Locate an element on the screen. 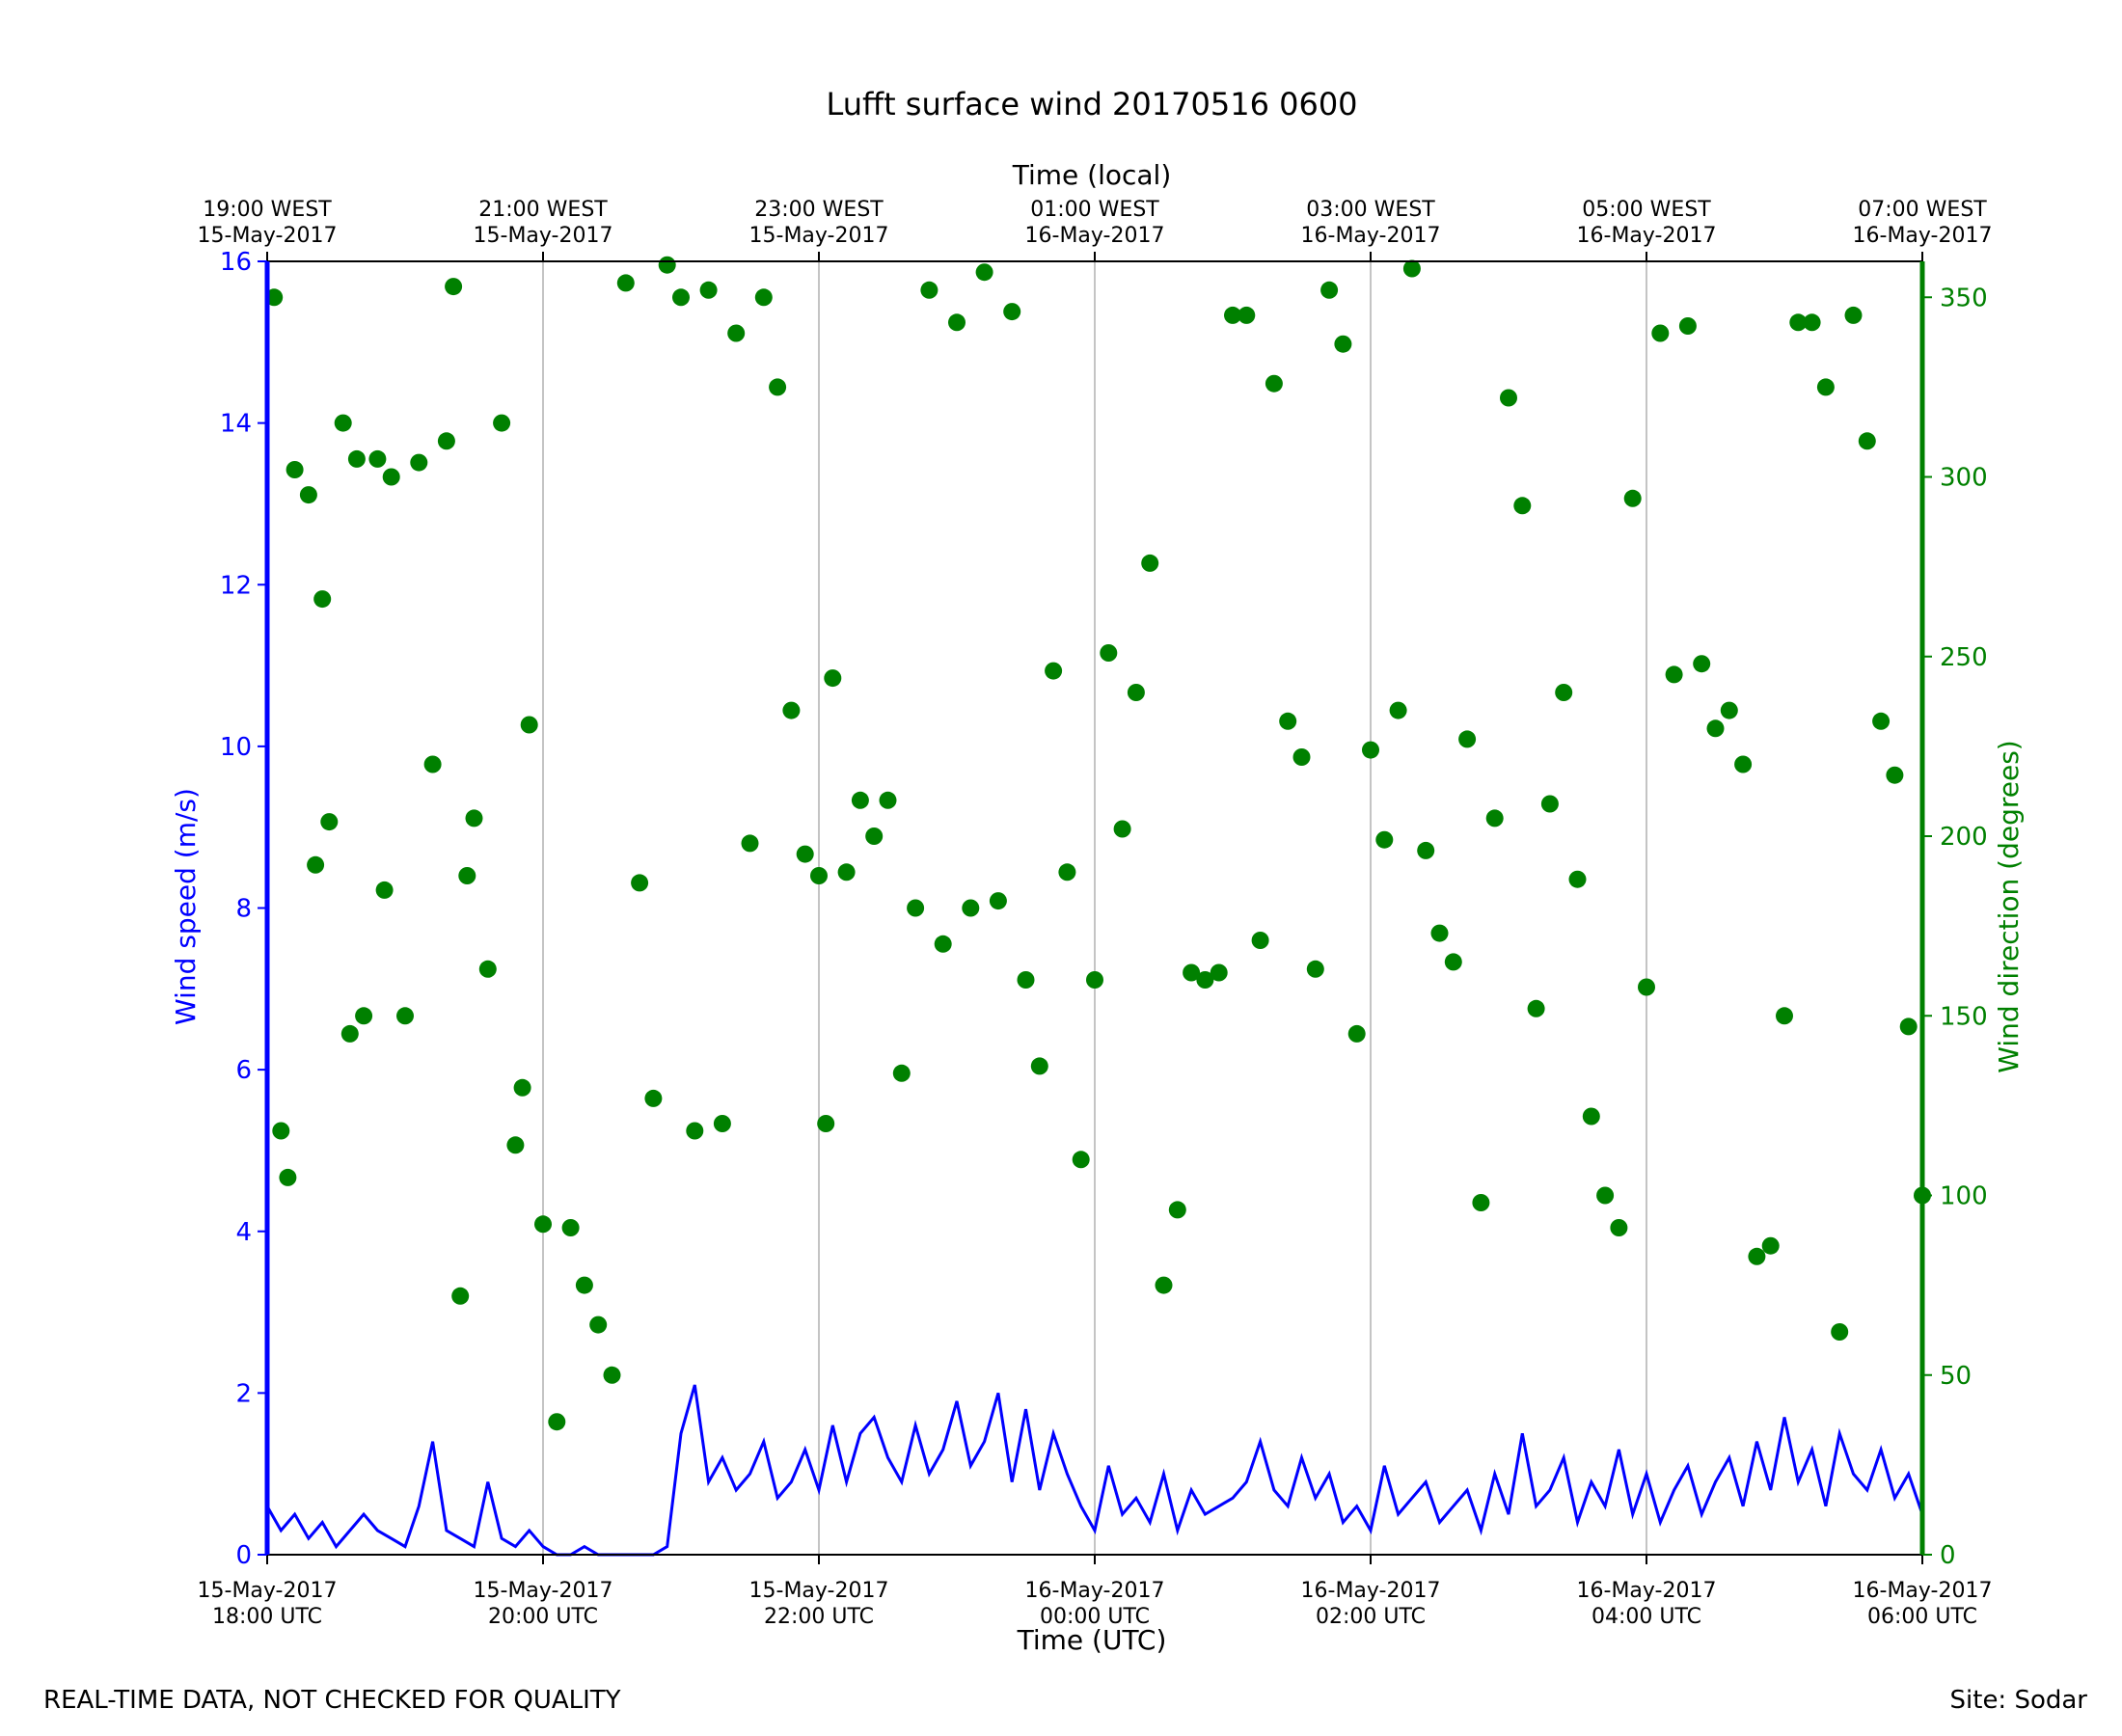 The width and height of the screenshot is (2122, 1736). wind-speed-layer is located at coordinates (1095, 1471).